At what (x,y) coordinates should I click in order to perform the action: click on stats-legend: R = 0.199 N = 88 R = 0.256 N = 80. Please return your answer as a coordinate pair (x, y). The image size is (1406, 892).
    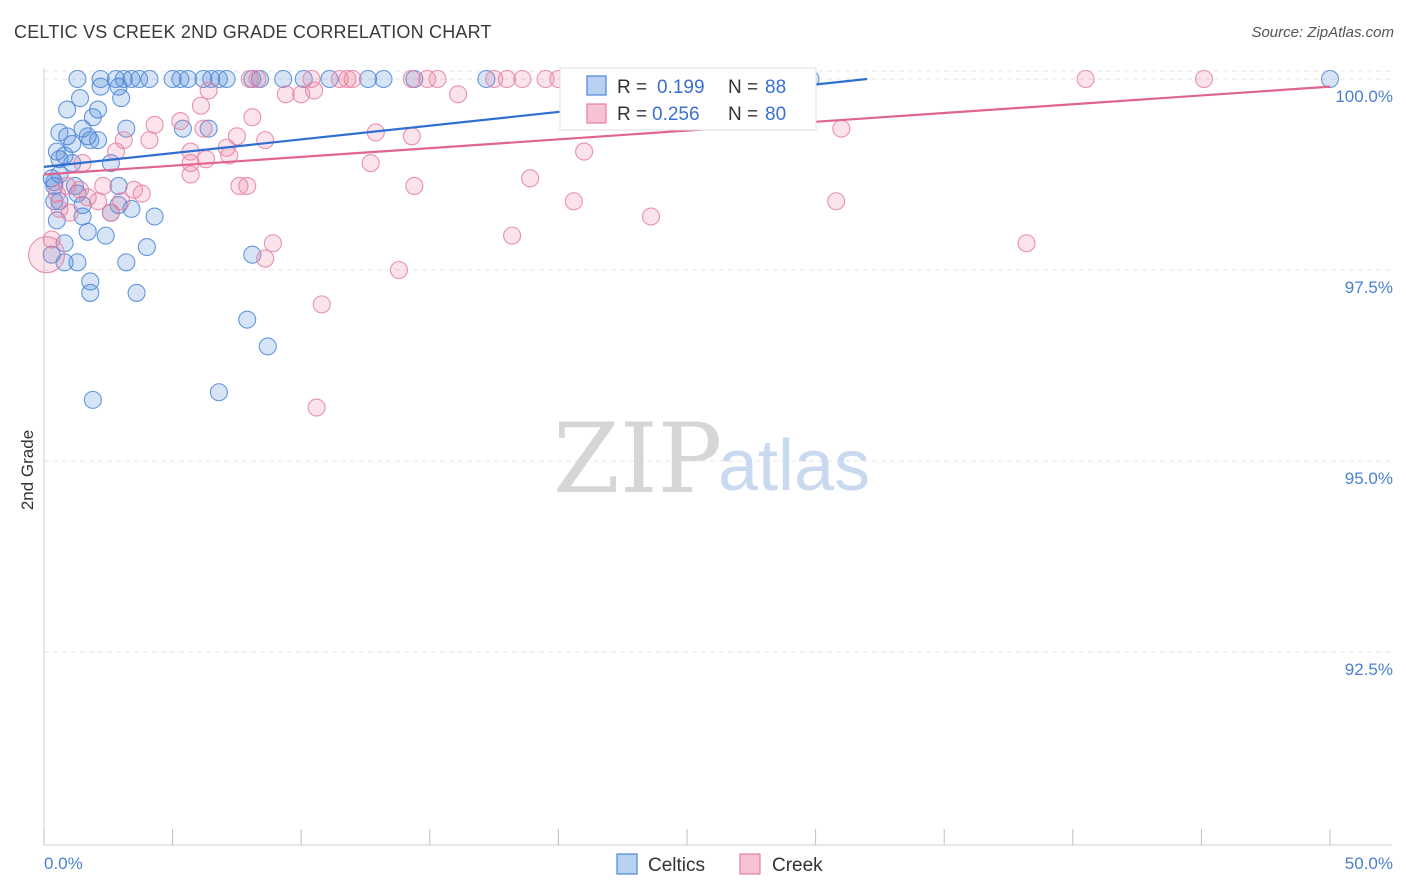
    Looking at the image, I should click on (688, 99).